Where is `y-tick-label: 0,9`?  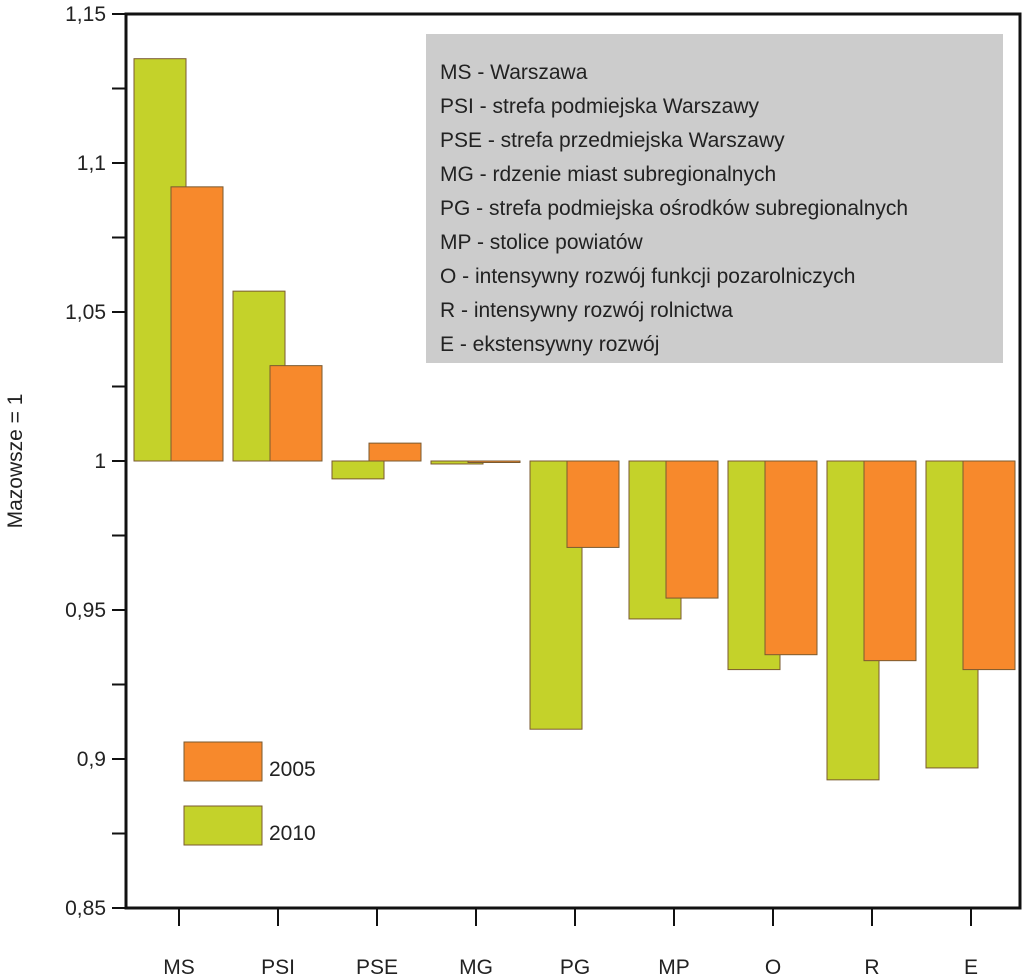
y-tick-label: 0,9 is located at coordinates (91, 759).